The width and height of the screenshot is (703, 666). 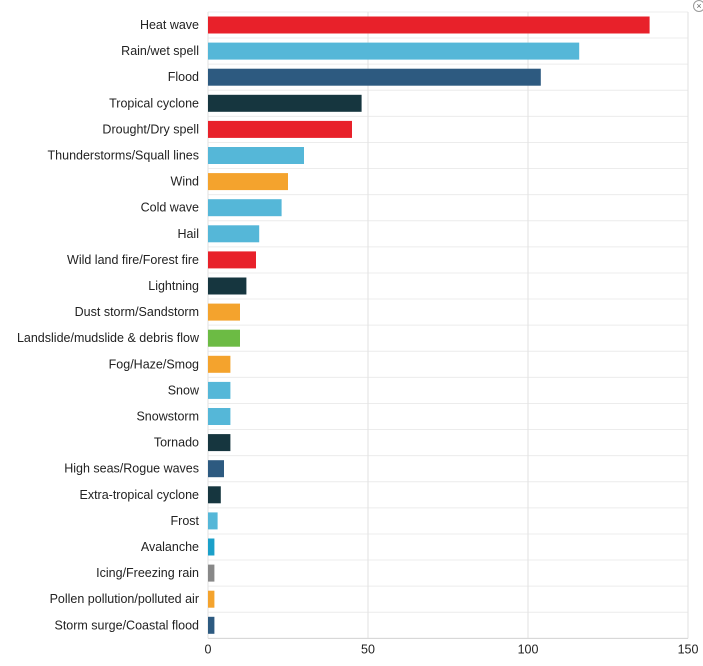 What do you see at coordinates (173, 286) in the screenshot?
I see `category-label: Lightning` at bounding box center [173, 286].